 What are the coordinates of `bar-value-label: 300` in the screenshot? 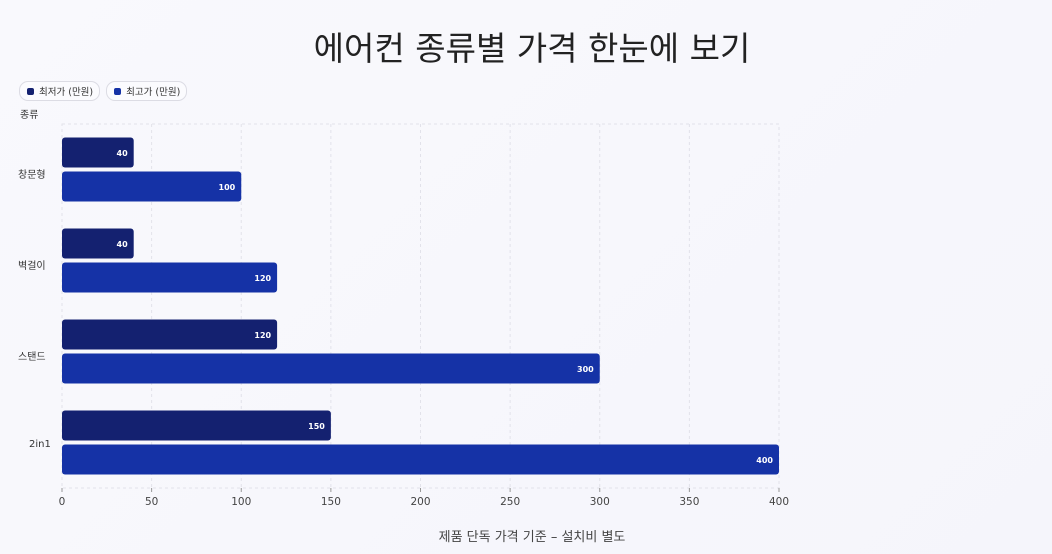 It's located at (585, 369).